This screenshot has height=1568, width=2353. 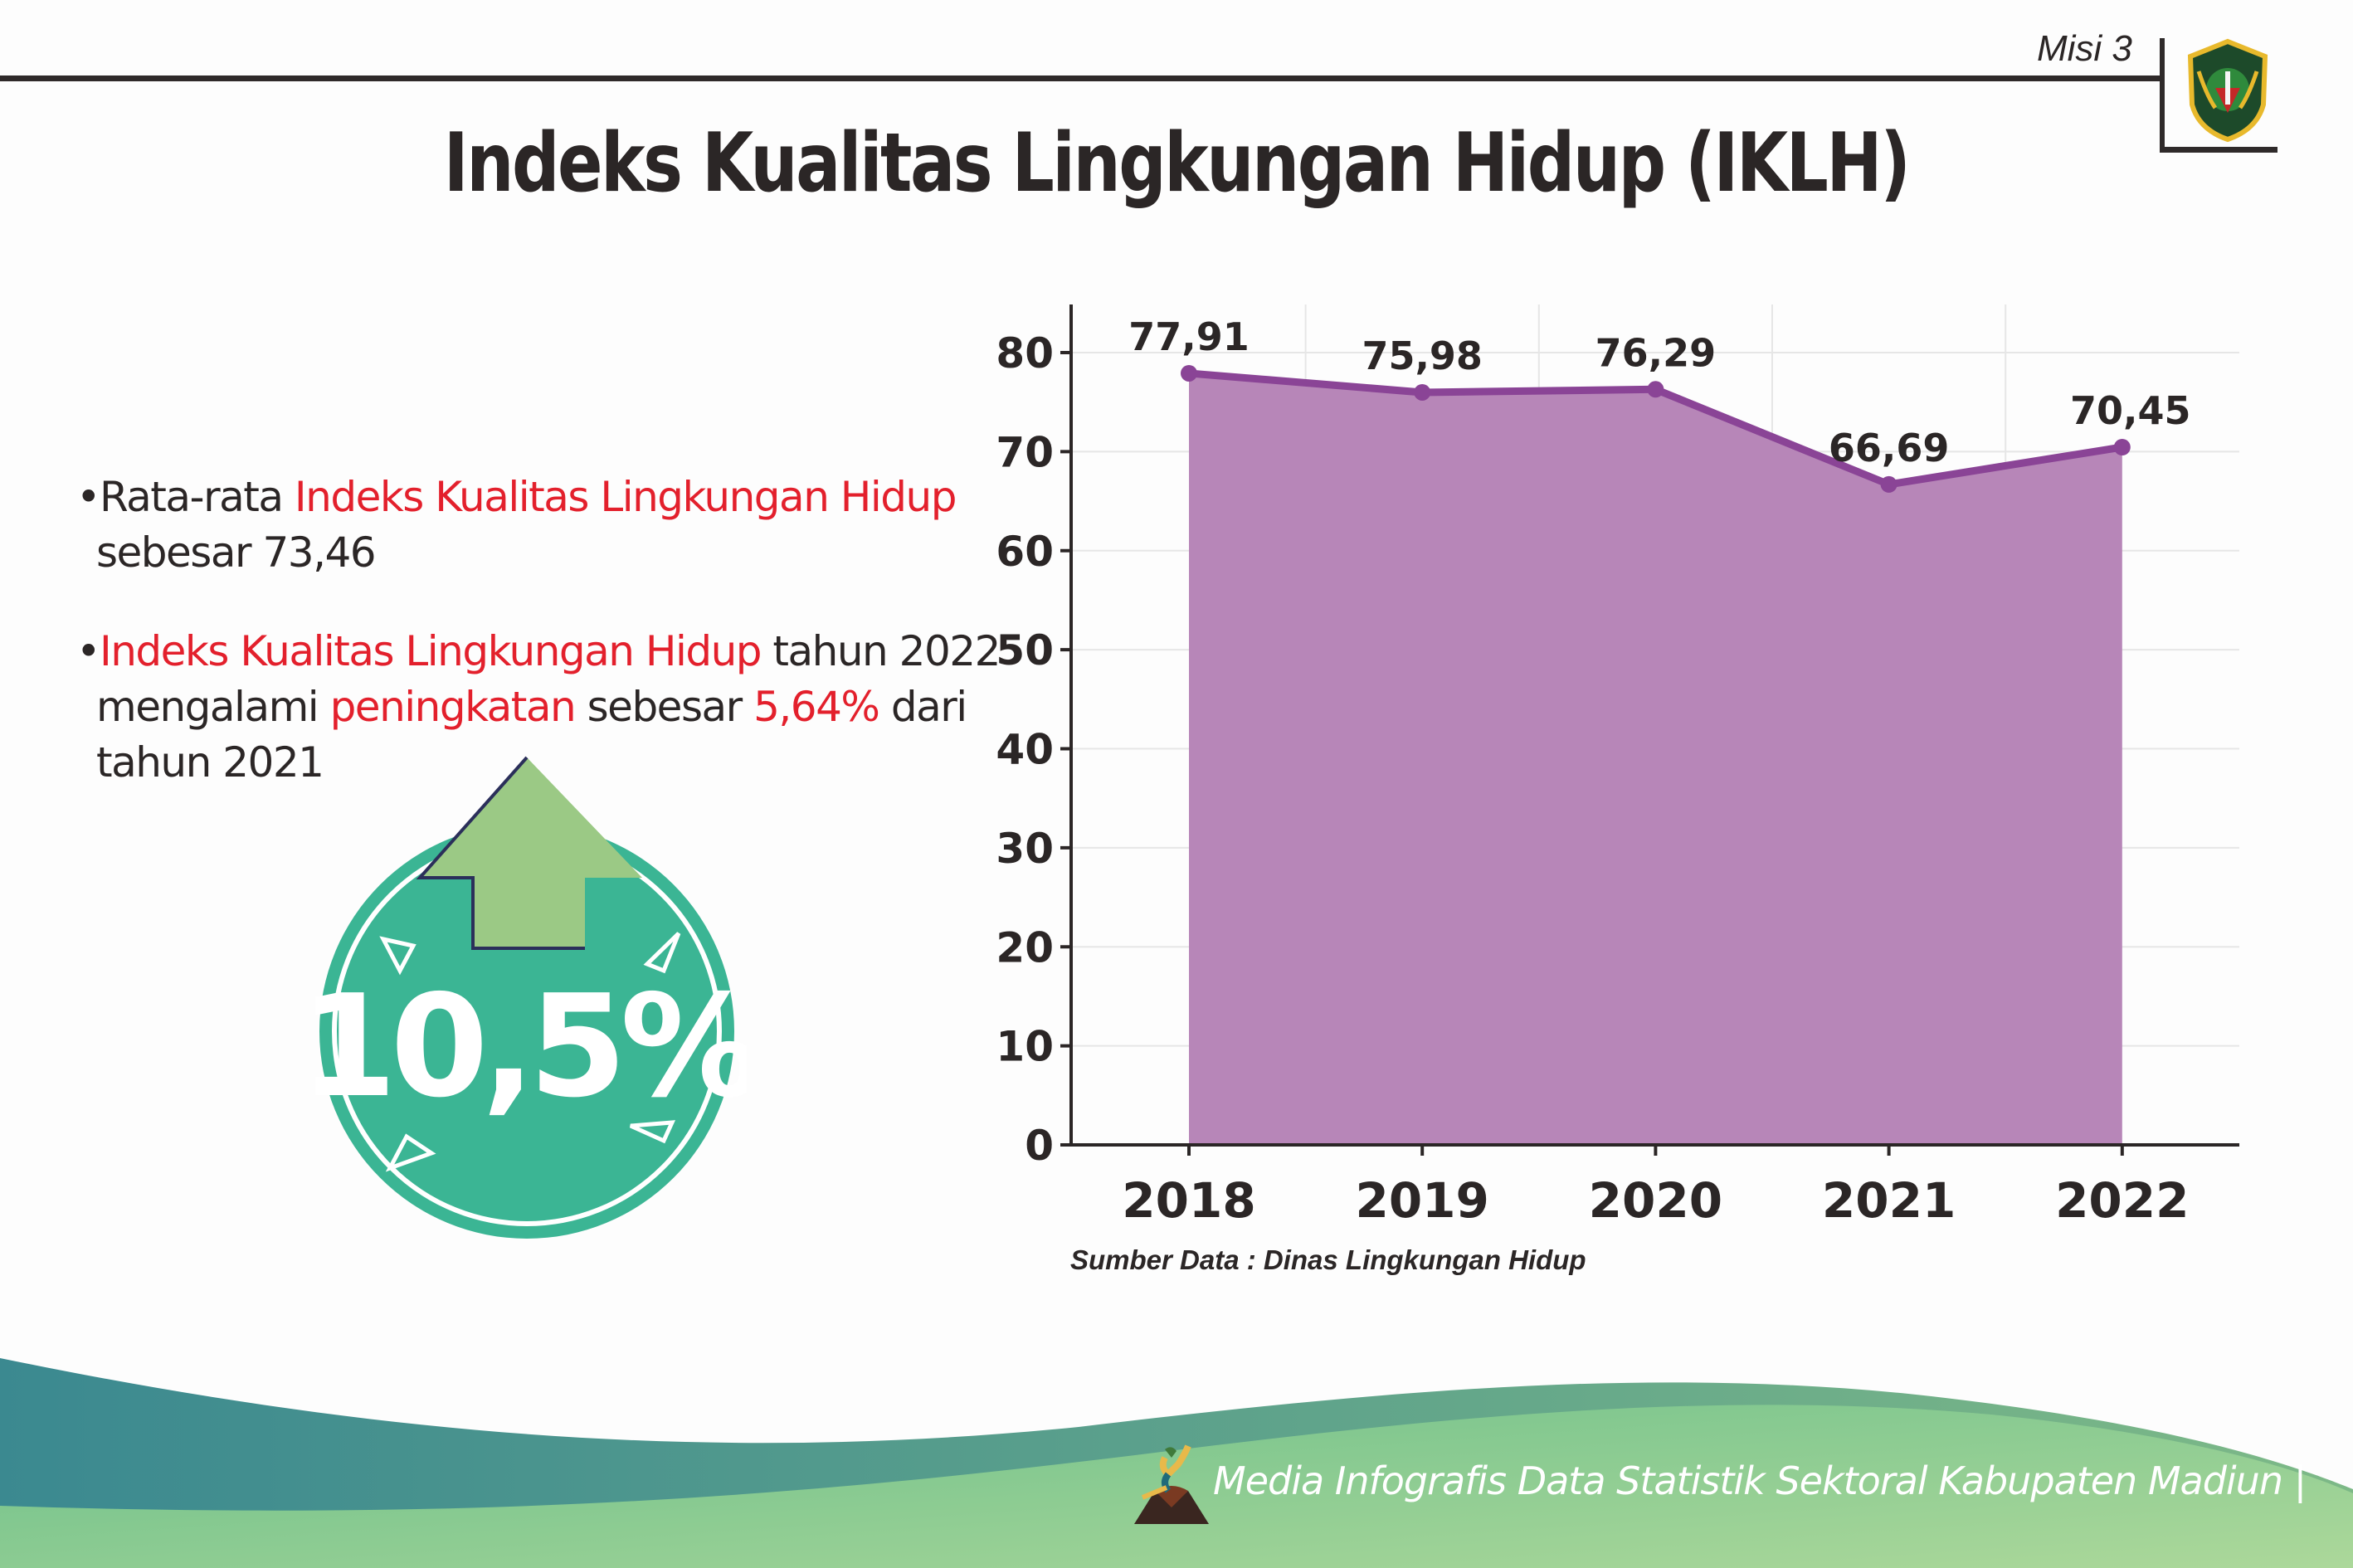 What do you see at coordinates (1025, 750) in the screenshot?
I see `y-tick-label: 40` at bounding box center [1025, 750].